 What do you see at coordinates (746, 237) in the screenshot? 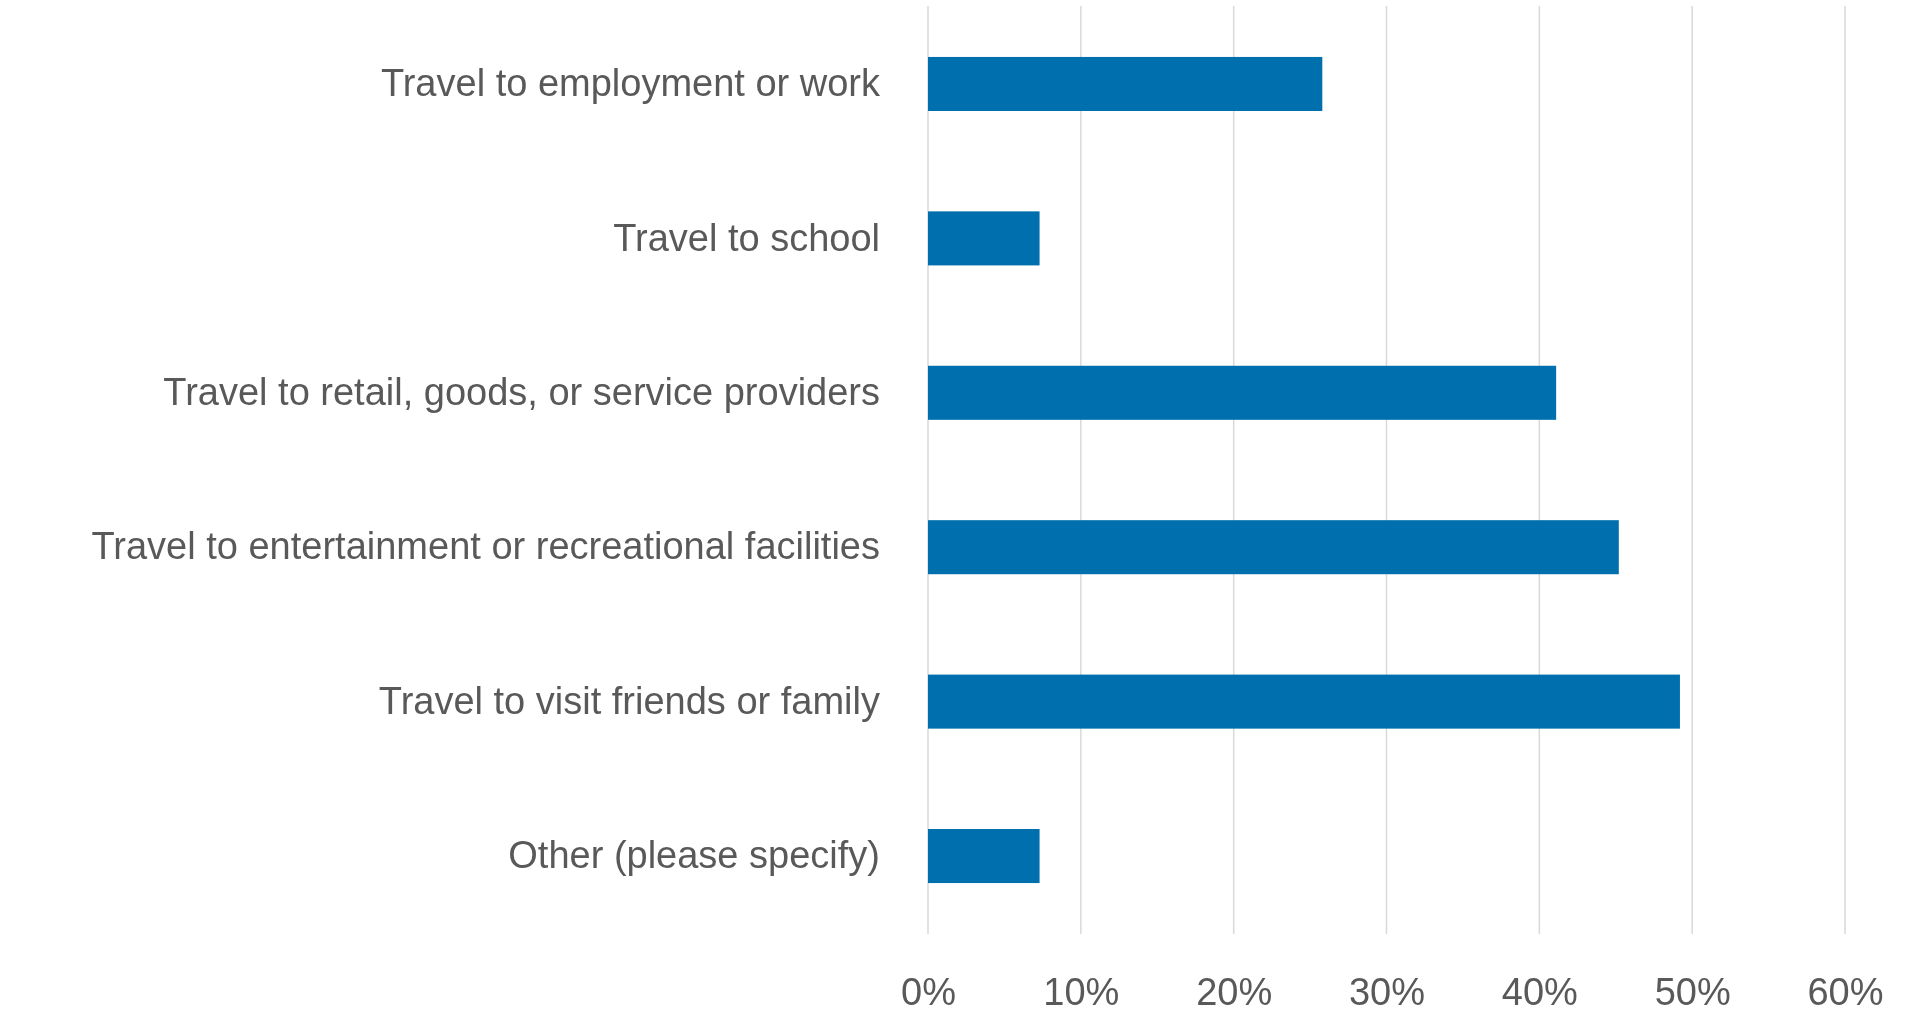
I see `y-tick-label: Travel to school` at bounding box center [746, 237].